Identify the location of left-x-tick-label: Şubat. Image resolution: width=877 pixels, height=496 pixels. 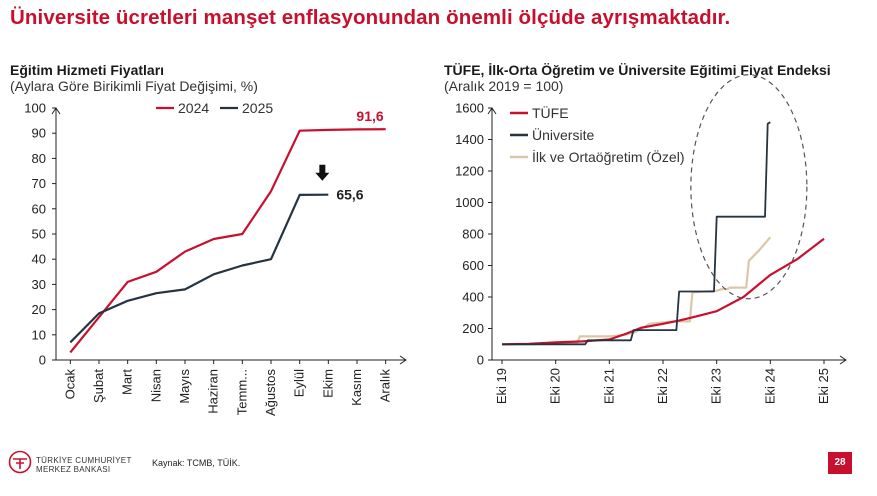
(98, 386).